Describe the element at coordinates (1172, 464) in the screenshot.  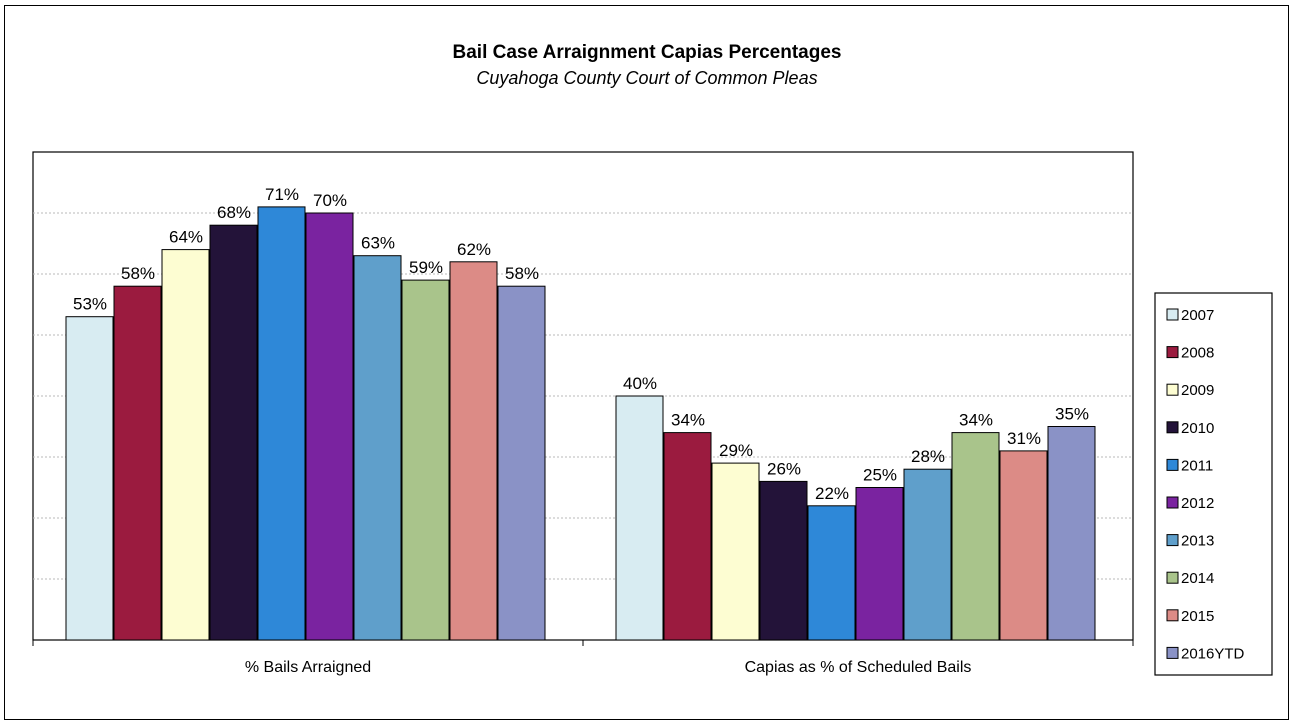
I see `legend-swatch-2011` at that location.